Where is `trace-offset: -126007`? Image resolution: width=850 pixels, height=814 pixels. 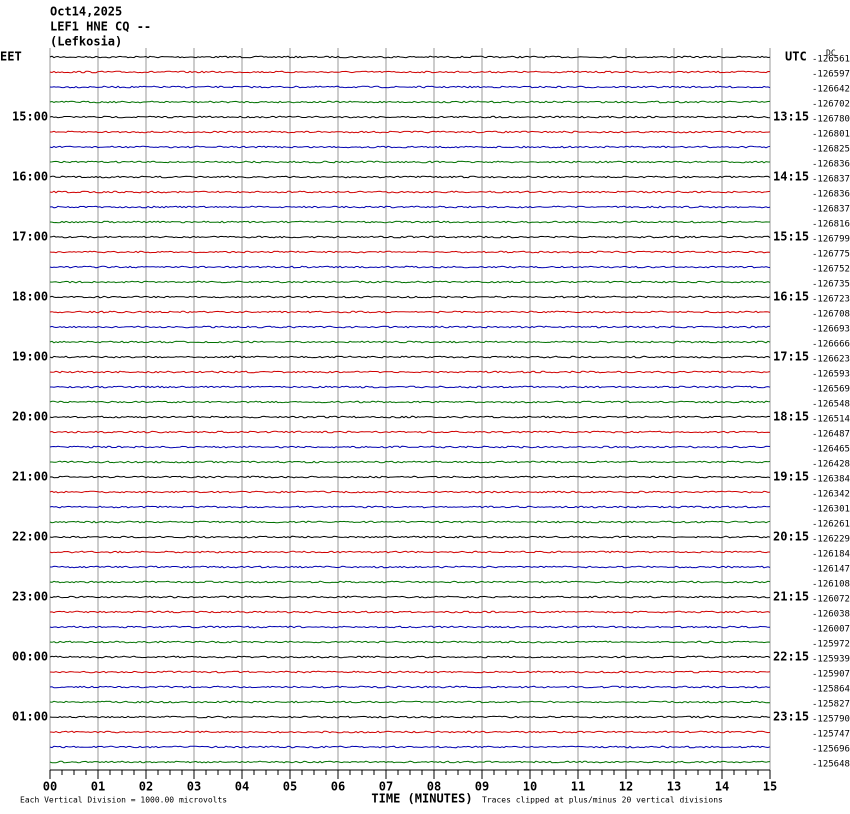
trace-offset: -126007 is located at coordinates (831, 630).